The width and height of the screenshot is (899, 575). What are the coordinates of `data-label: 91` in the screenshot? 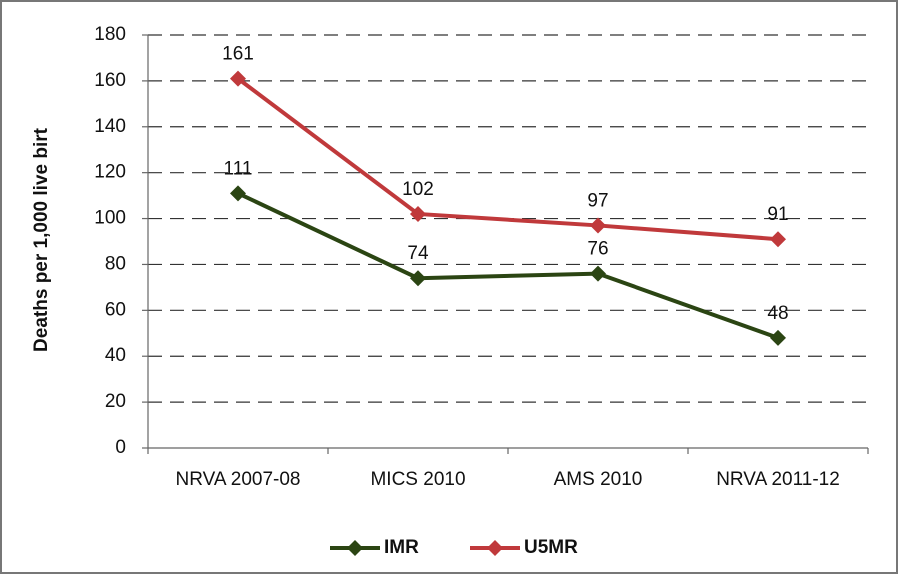 It's located at (777, 214).